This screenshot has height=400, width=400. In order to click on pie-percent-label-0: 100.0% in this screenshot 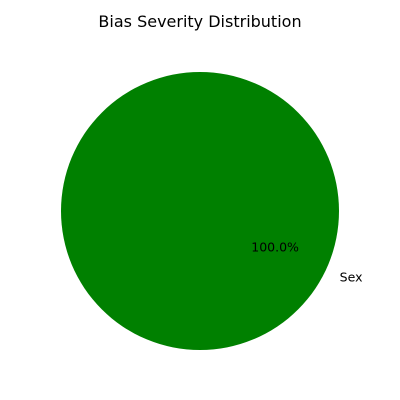, I will do `click(275, 246)`.